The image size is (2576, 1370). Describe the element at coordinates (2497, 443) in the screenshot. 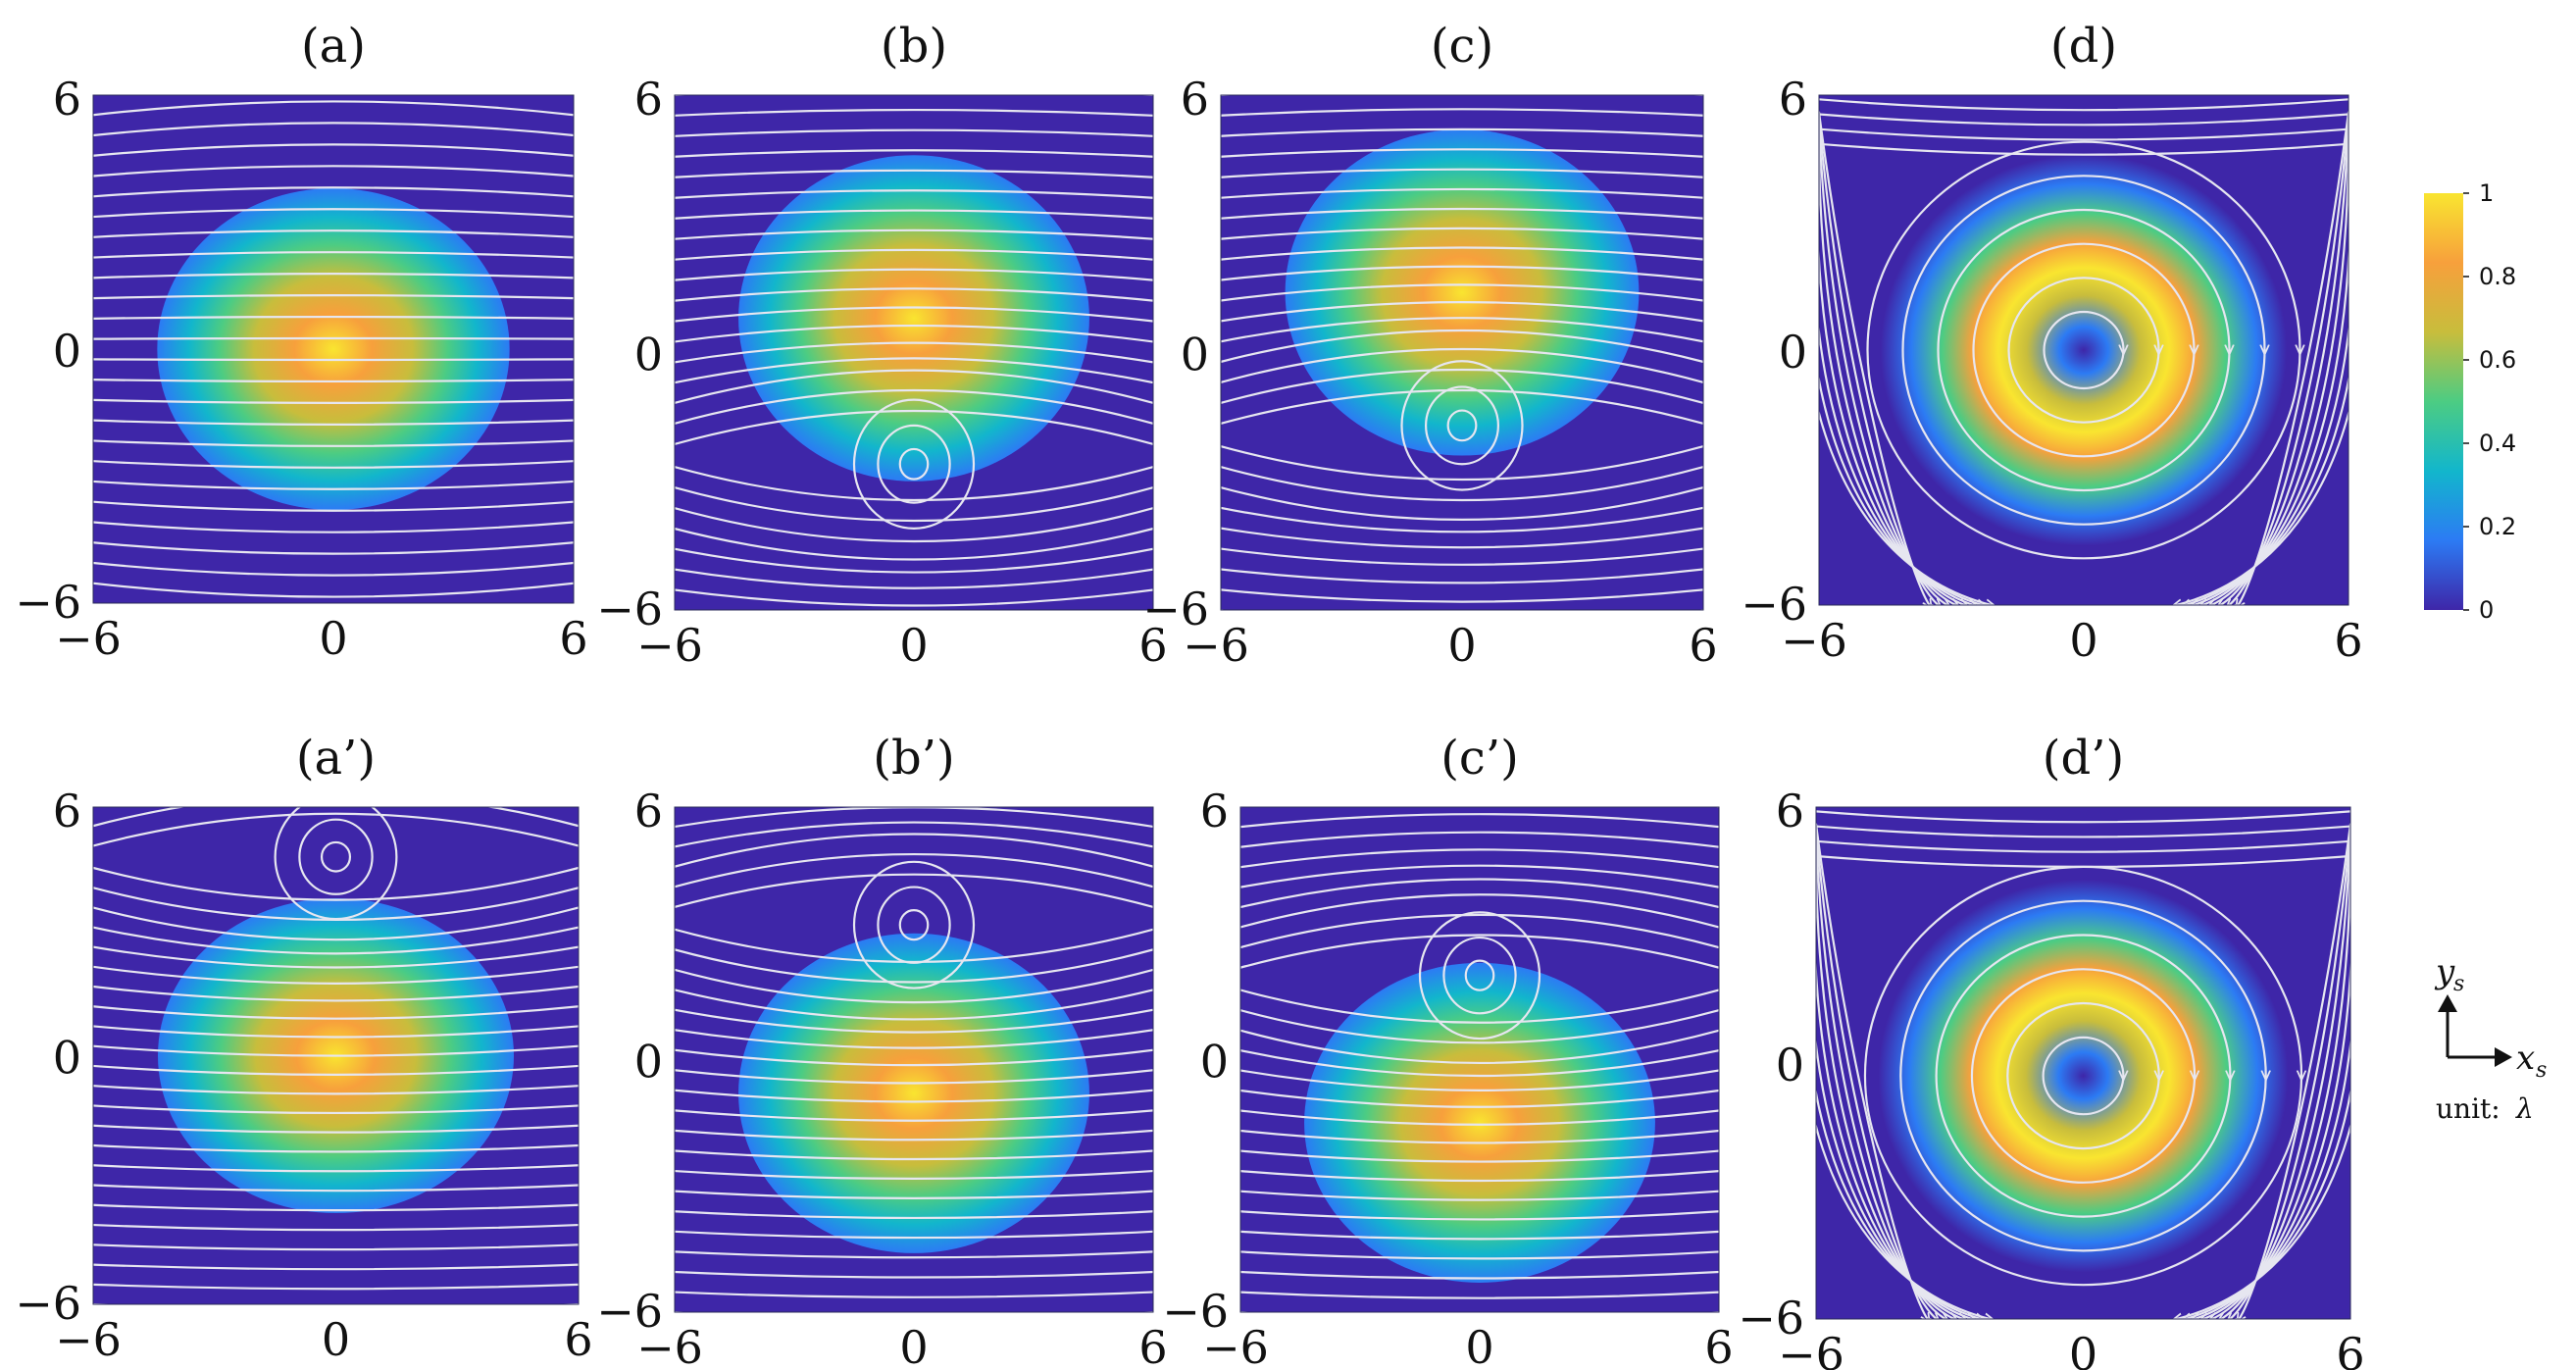

I see `colorbar-tick-label: 0.4` at that location.